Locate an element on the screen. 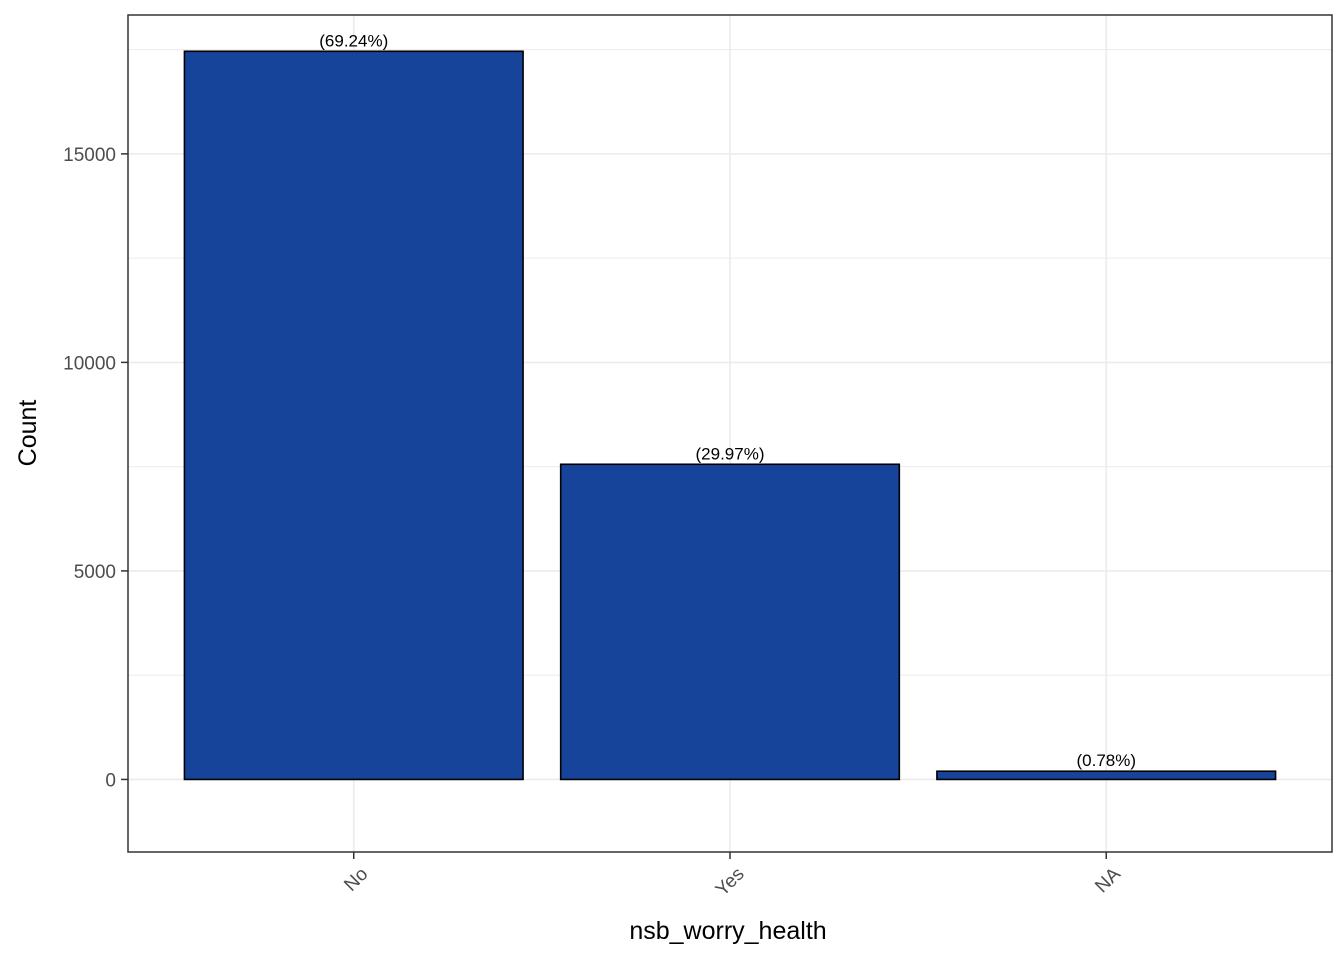  x-axis: No Yes NA is located at coordinates (732, 876).